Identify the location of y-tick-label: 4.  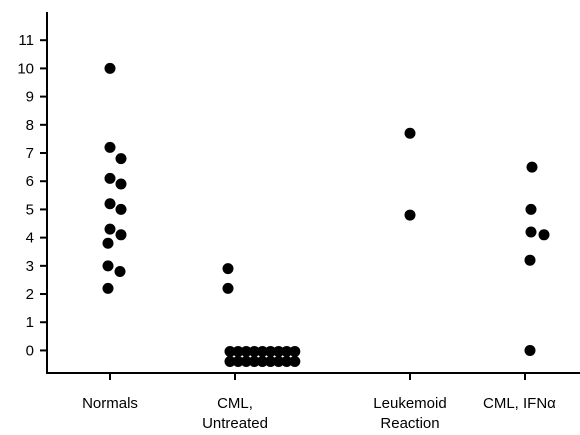
(30, 238).